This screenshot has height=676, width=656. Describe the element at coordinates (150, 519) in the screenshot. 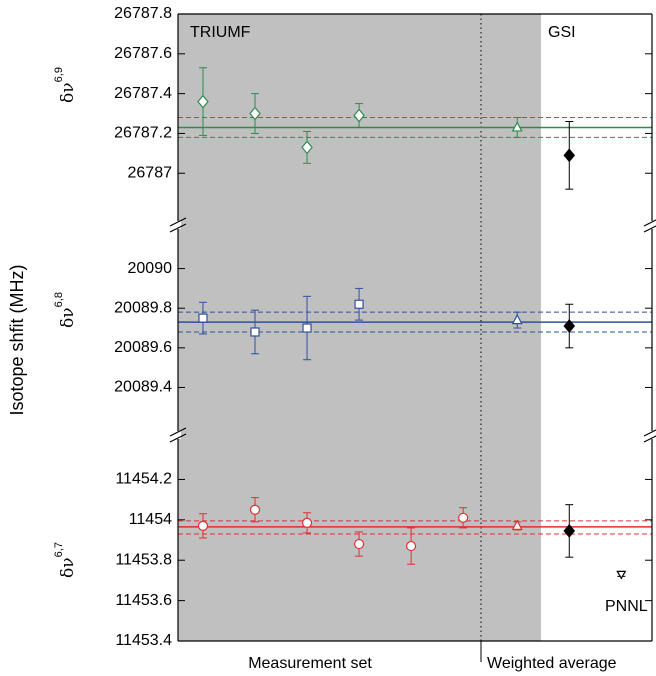

I see `y-tick-label: 11454` at that location.